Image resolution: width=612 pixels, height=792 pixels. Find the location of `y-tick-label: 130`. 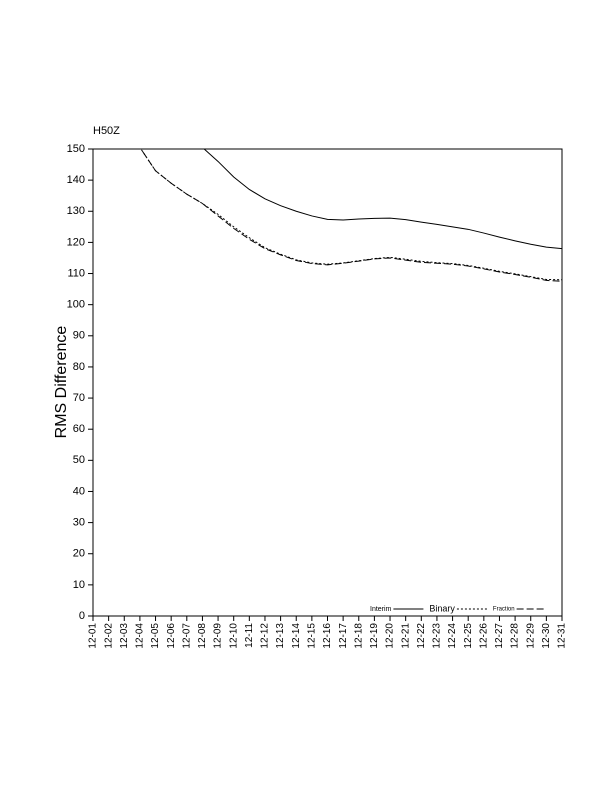

y-tick-label: 130 is located at coordinates (76, 211).